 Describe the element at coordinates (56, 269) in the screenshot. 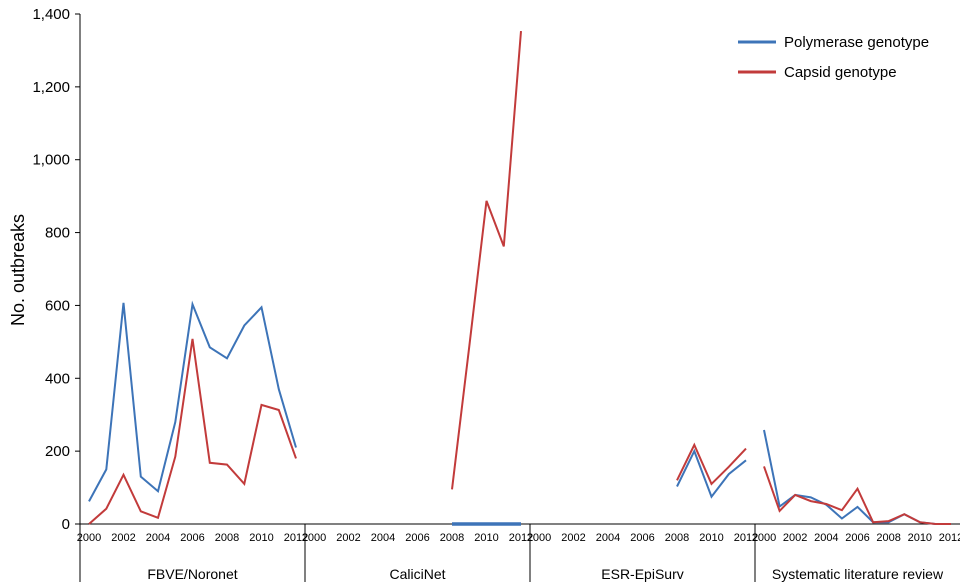

I see `y-axis: 0 200 400 600 800 1,000 1,200 1,400` at that location.